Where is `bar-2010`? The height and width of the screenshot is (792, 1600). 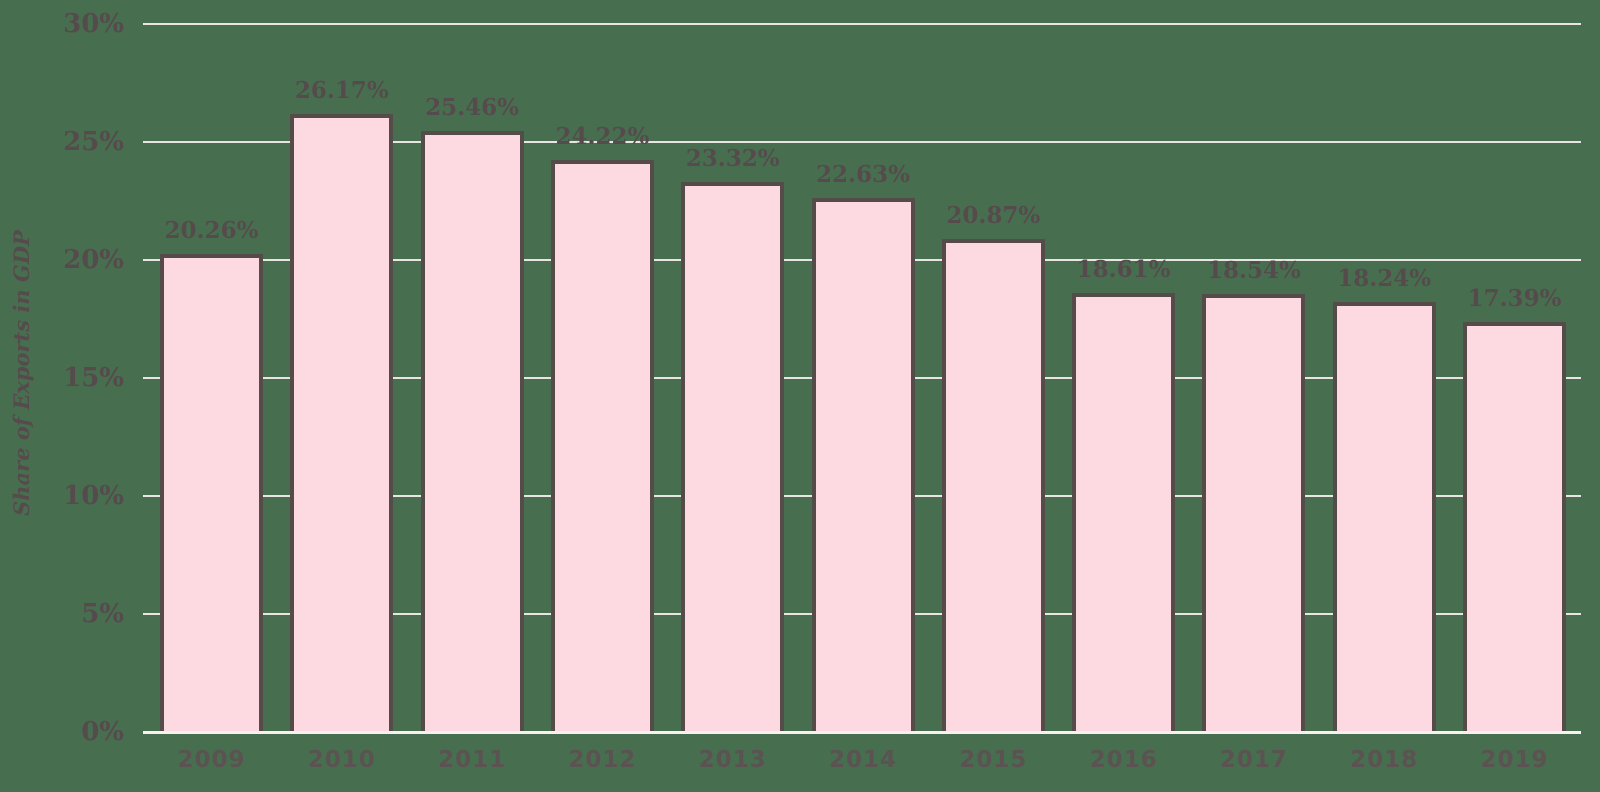 bar-2010 is located at coordinates (342, 423).